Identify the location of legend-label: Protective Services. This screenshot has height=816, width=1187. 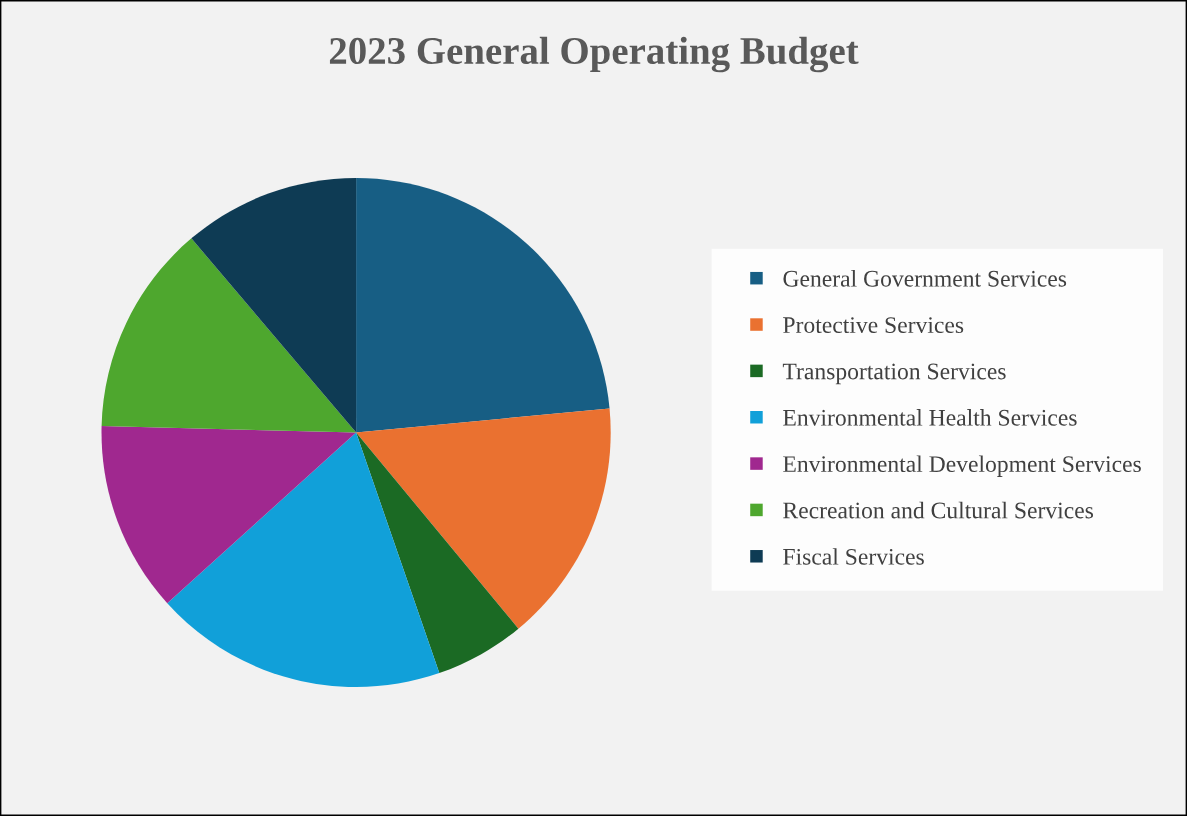
(873, 325).